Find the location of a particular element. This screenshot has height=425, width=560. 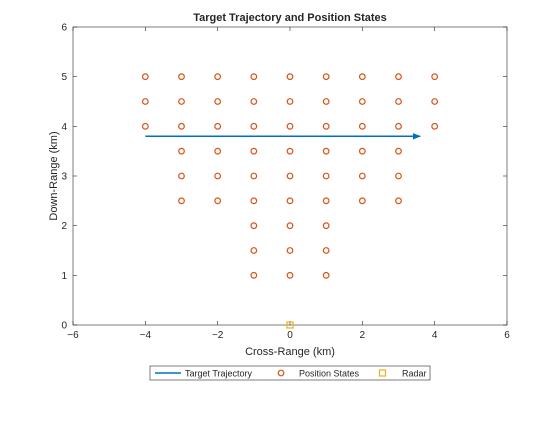

x-tick-label: 2 is located at coordinates (363, 335).